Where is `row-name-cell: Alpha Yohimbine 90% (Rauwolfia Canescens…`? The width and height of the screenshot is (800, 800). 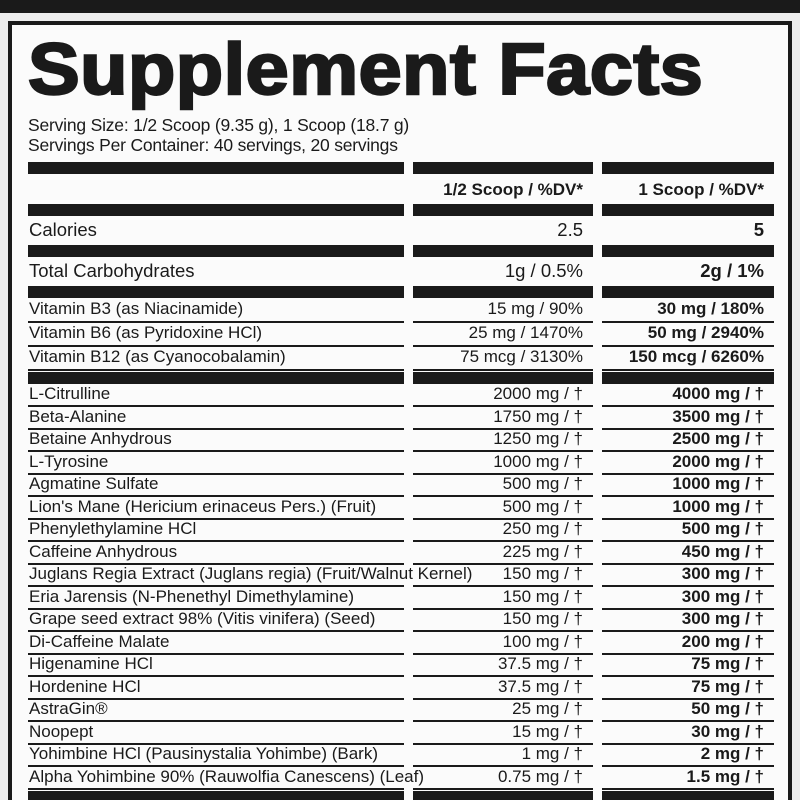
row-name-cell: Alpha Yohimbine 90% (Rauwolfia Canescens… is located at coordinates (226, 778).